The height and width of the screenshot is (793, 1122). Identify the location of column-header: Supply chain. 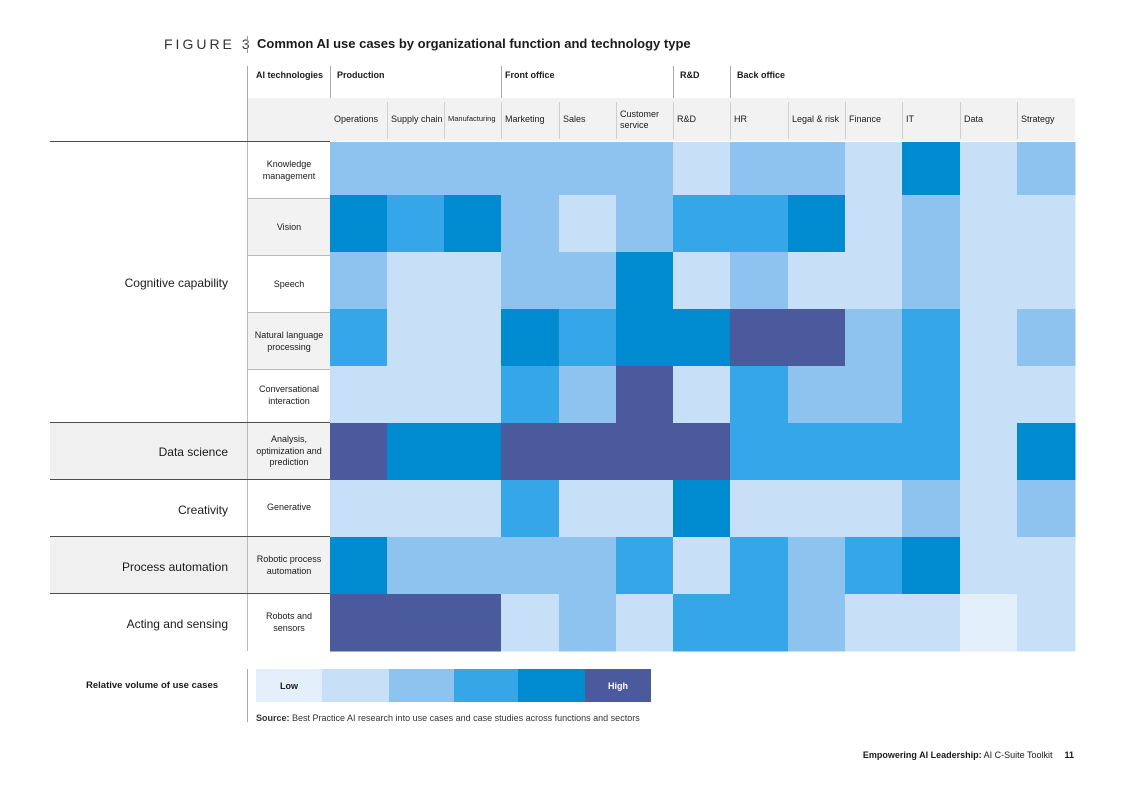
(417, 119).